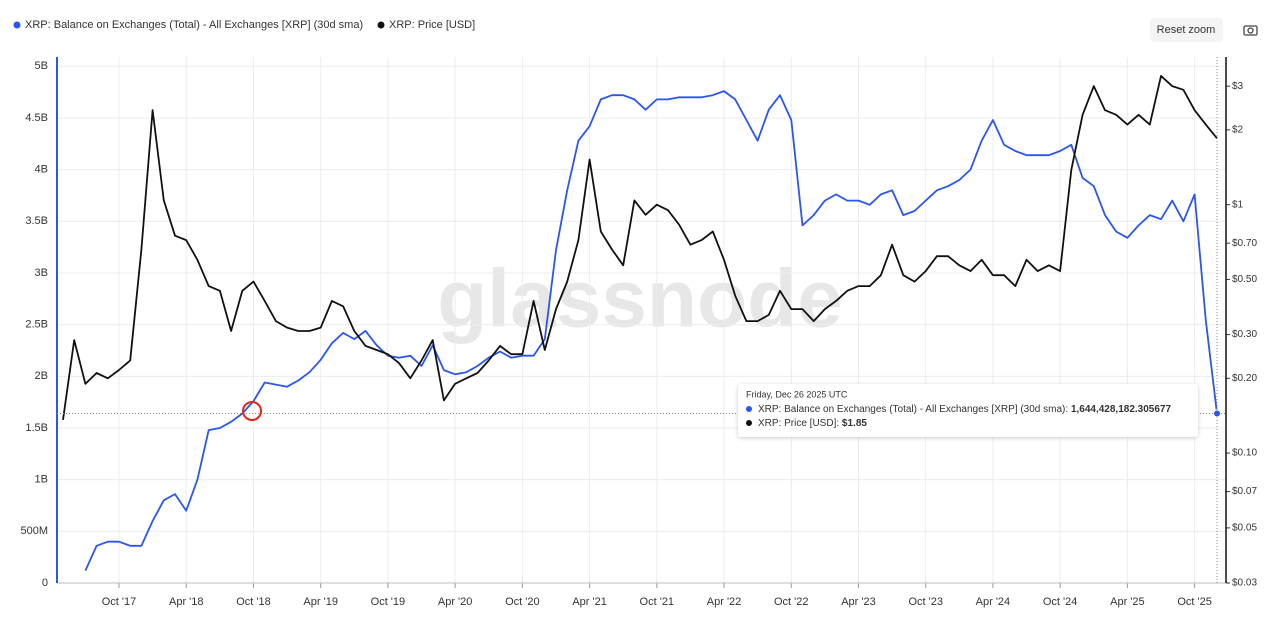  I want to click on y2-tick-label: $0.05, so click(1244, 528).